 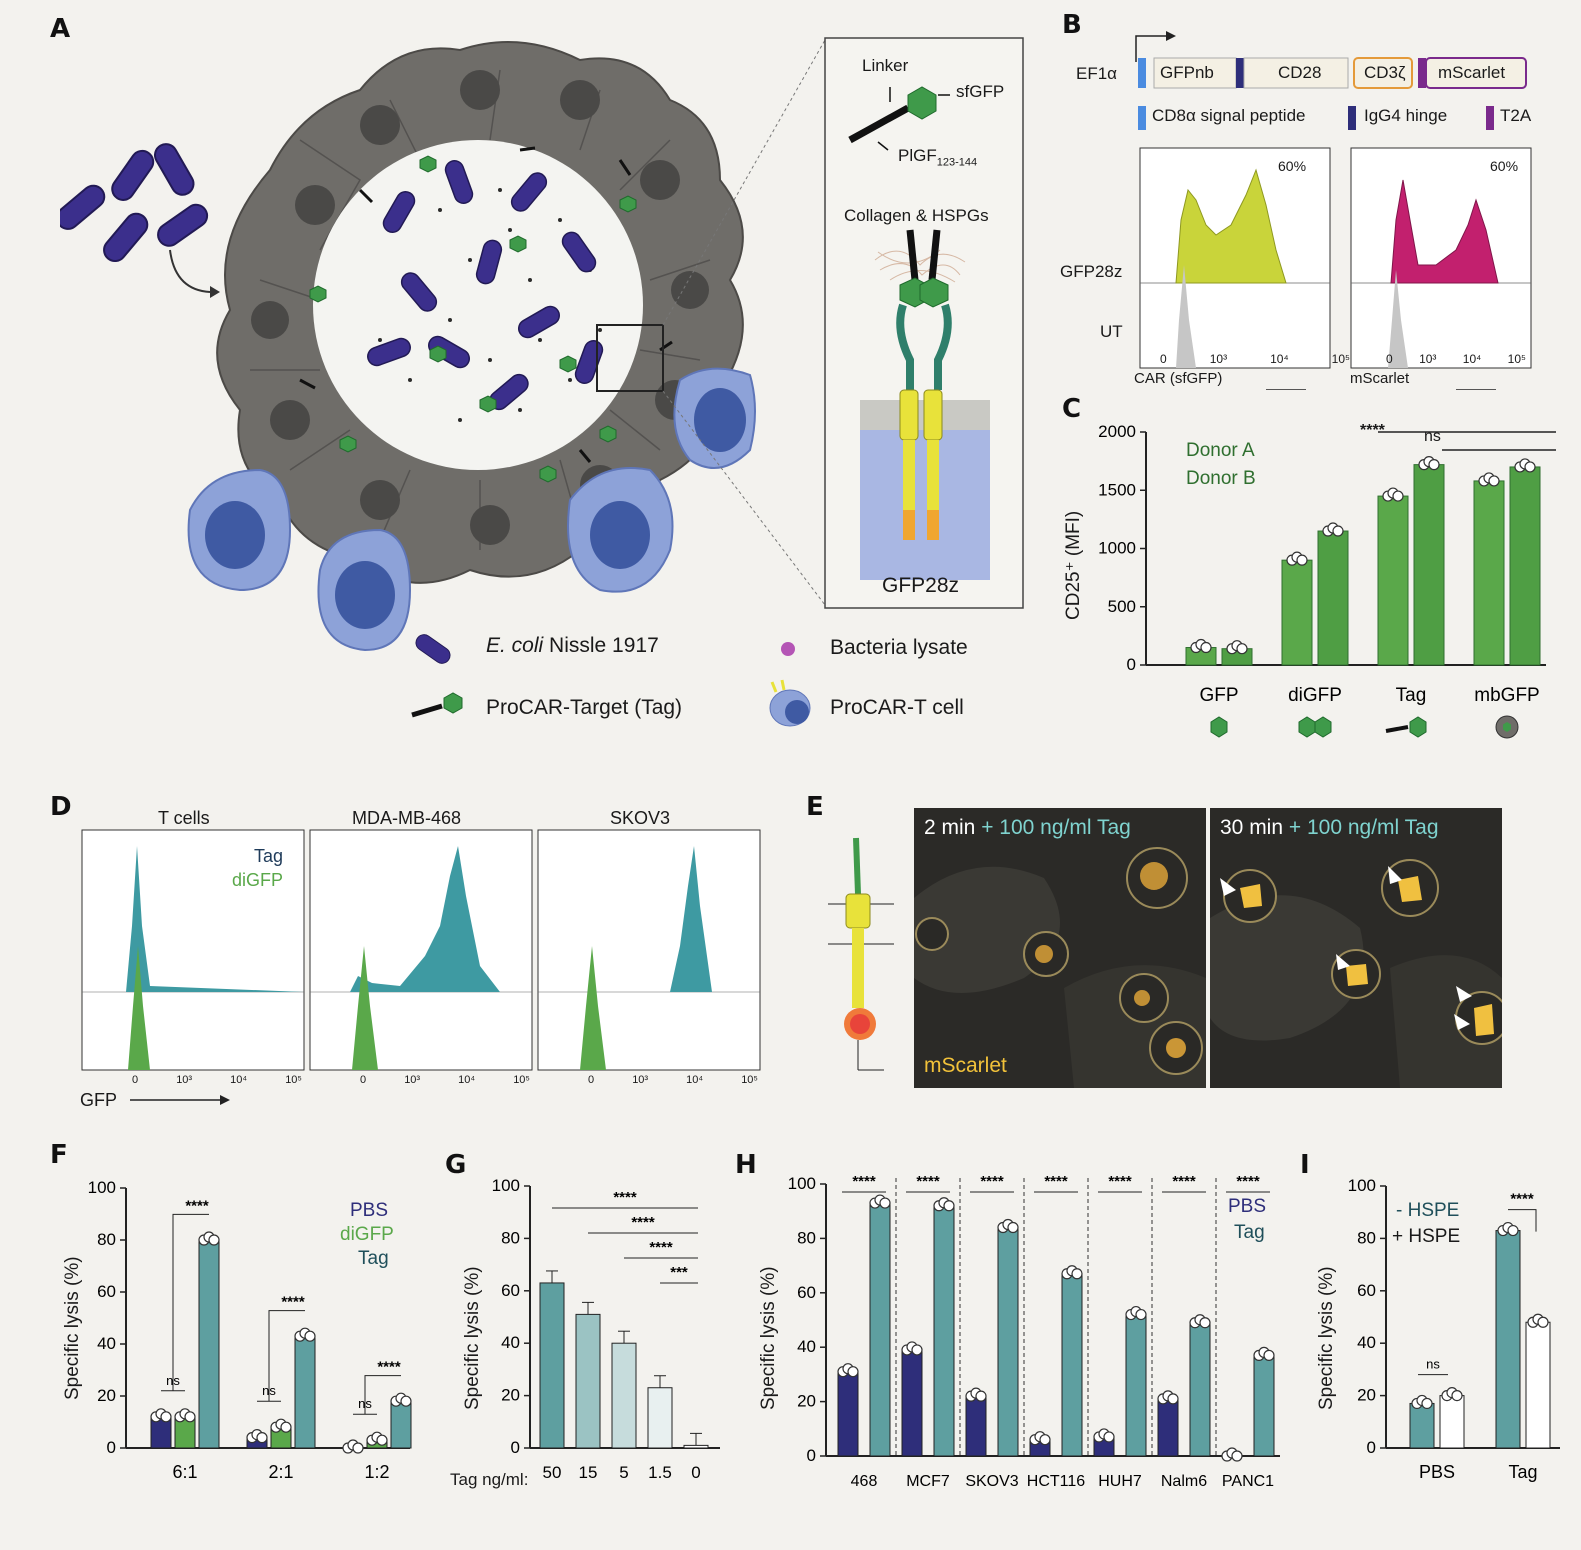 I want to click on i-xtick-label: Tag, so click(x=1522, y=1472).